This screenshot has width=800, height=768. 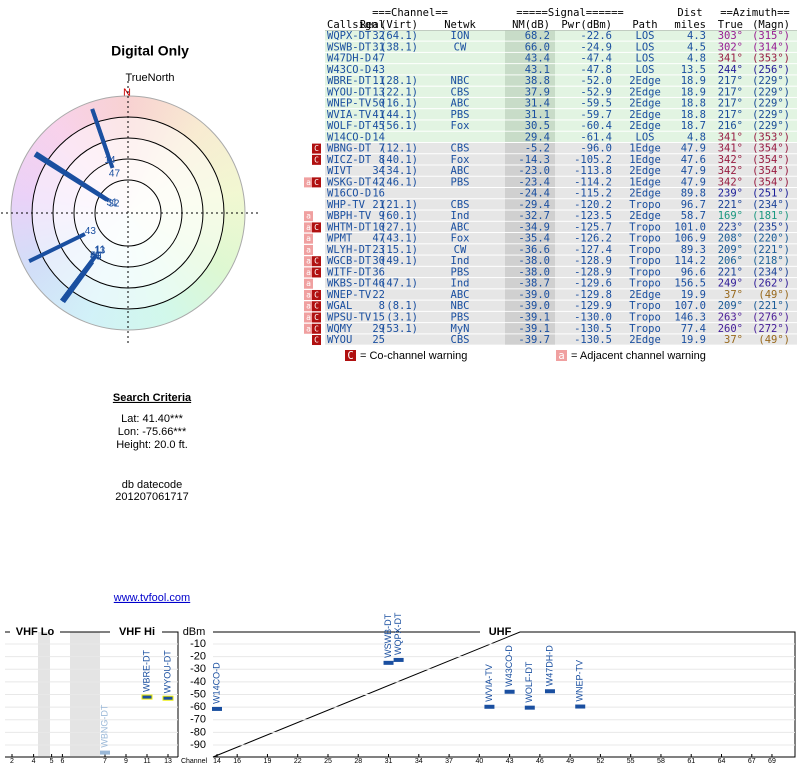 What do you see at coordinates (198, 745) in the screenshot?
I see `y-tick-label: -90` at bounding box center [198, 745].